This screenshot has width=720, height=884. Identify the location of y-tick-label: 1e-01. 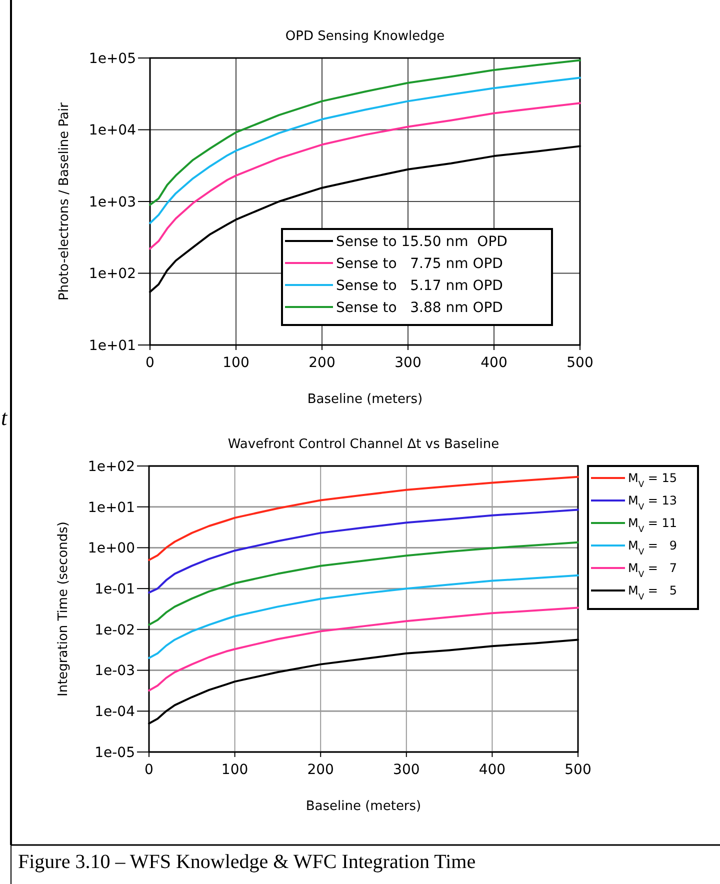
(114, 589).